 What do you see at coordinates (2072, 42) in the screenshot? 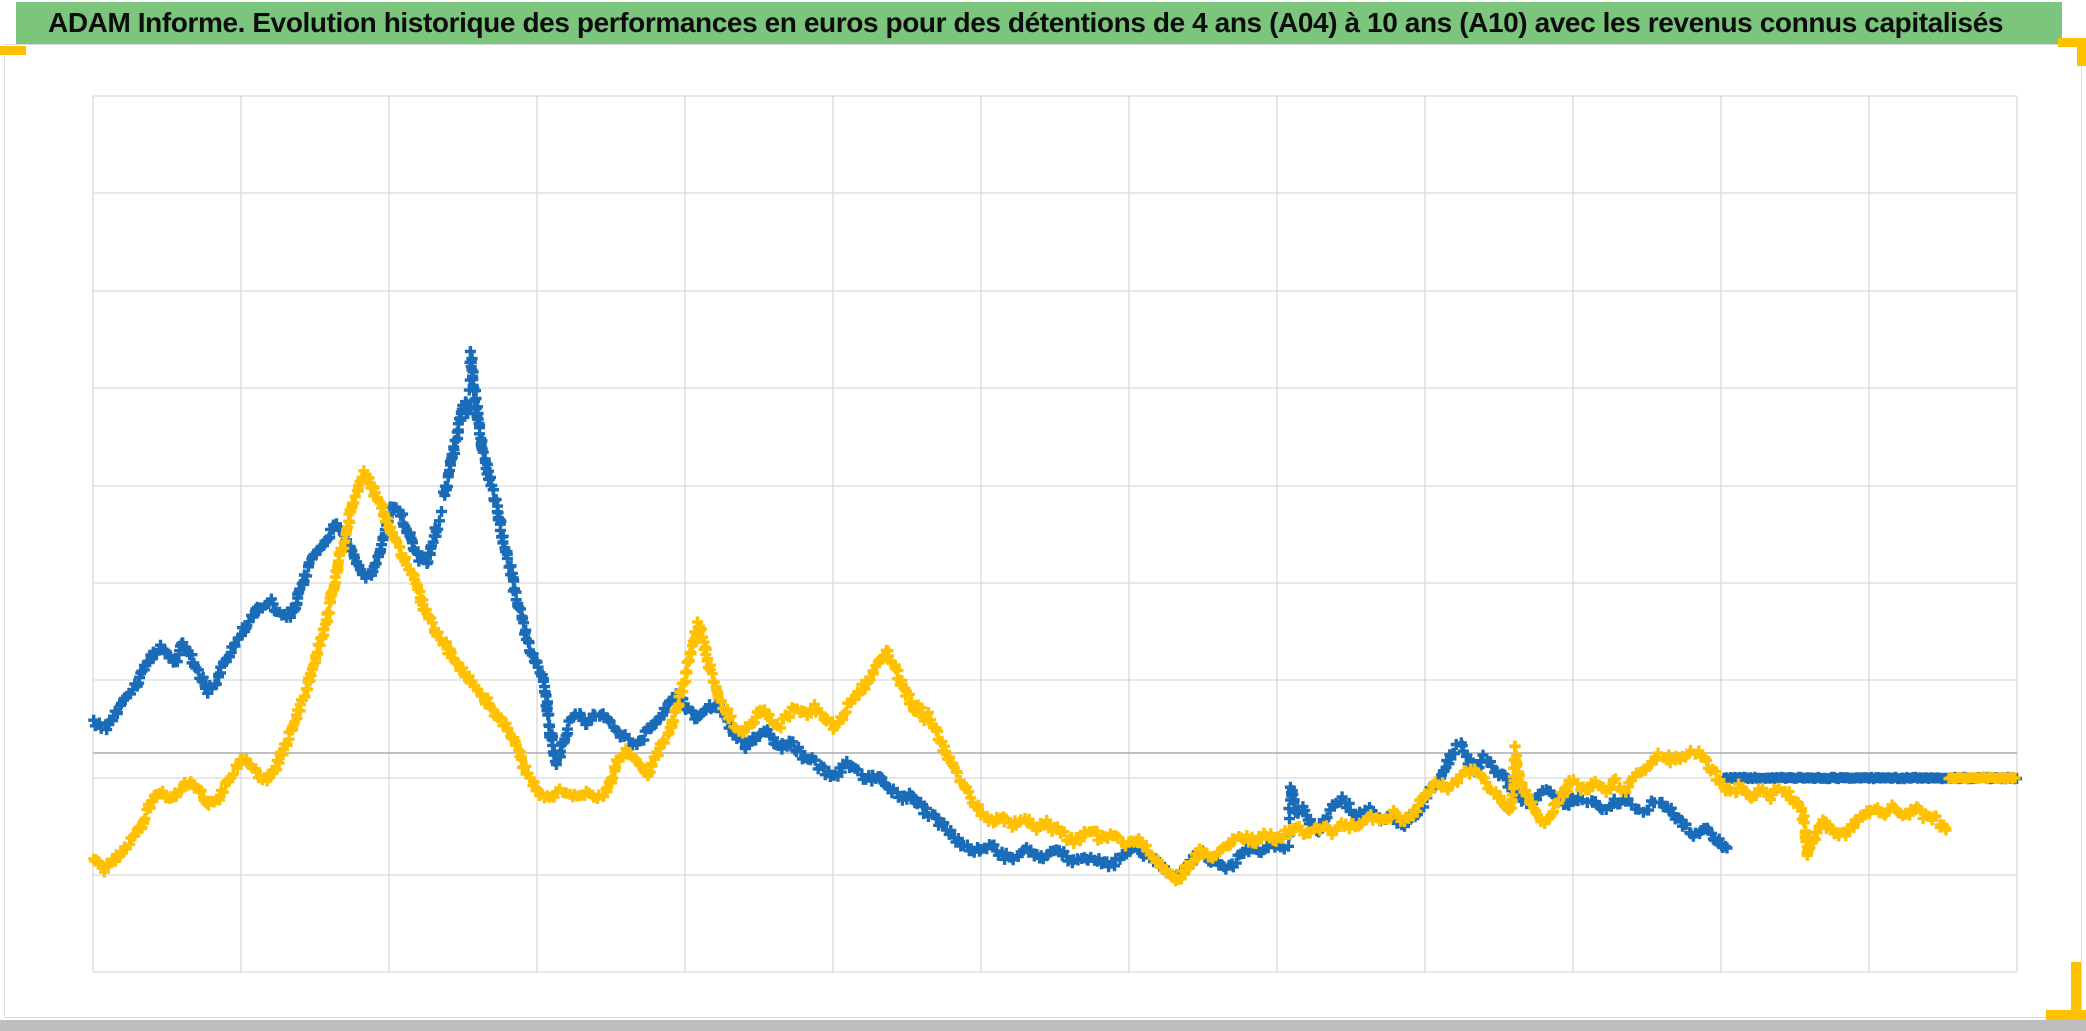
I see `selection-handle-top-right-h` at bounding box center [2072, 42].